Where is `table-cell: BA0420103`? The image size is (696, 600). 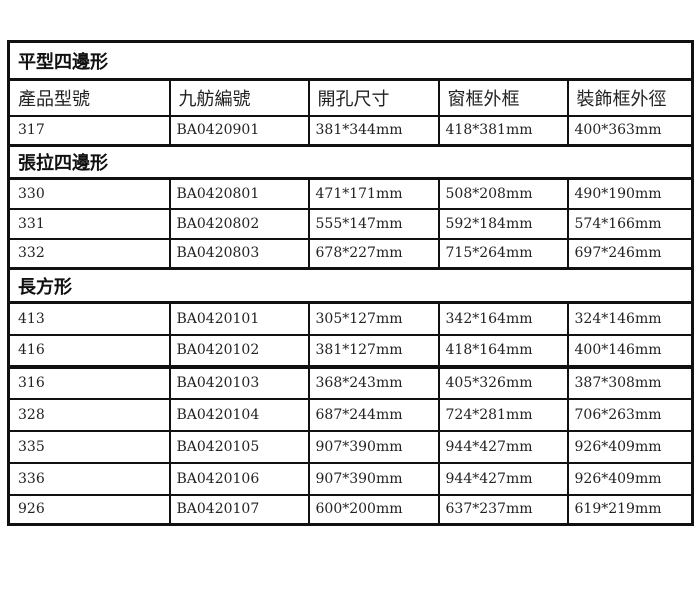 table-cell: BA0420103 is located at coordinates (239, 382).